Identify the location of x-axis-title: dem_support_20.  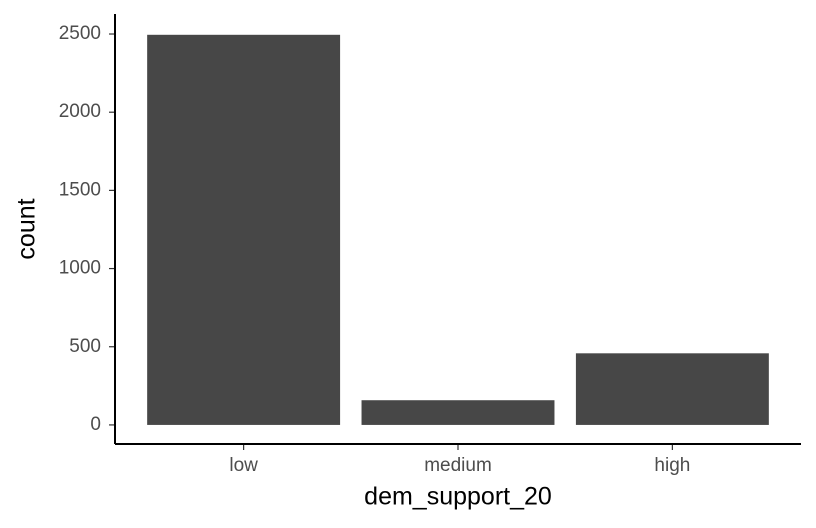
(458, 497).